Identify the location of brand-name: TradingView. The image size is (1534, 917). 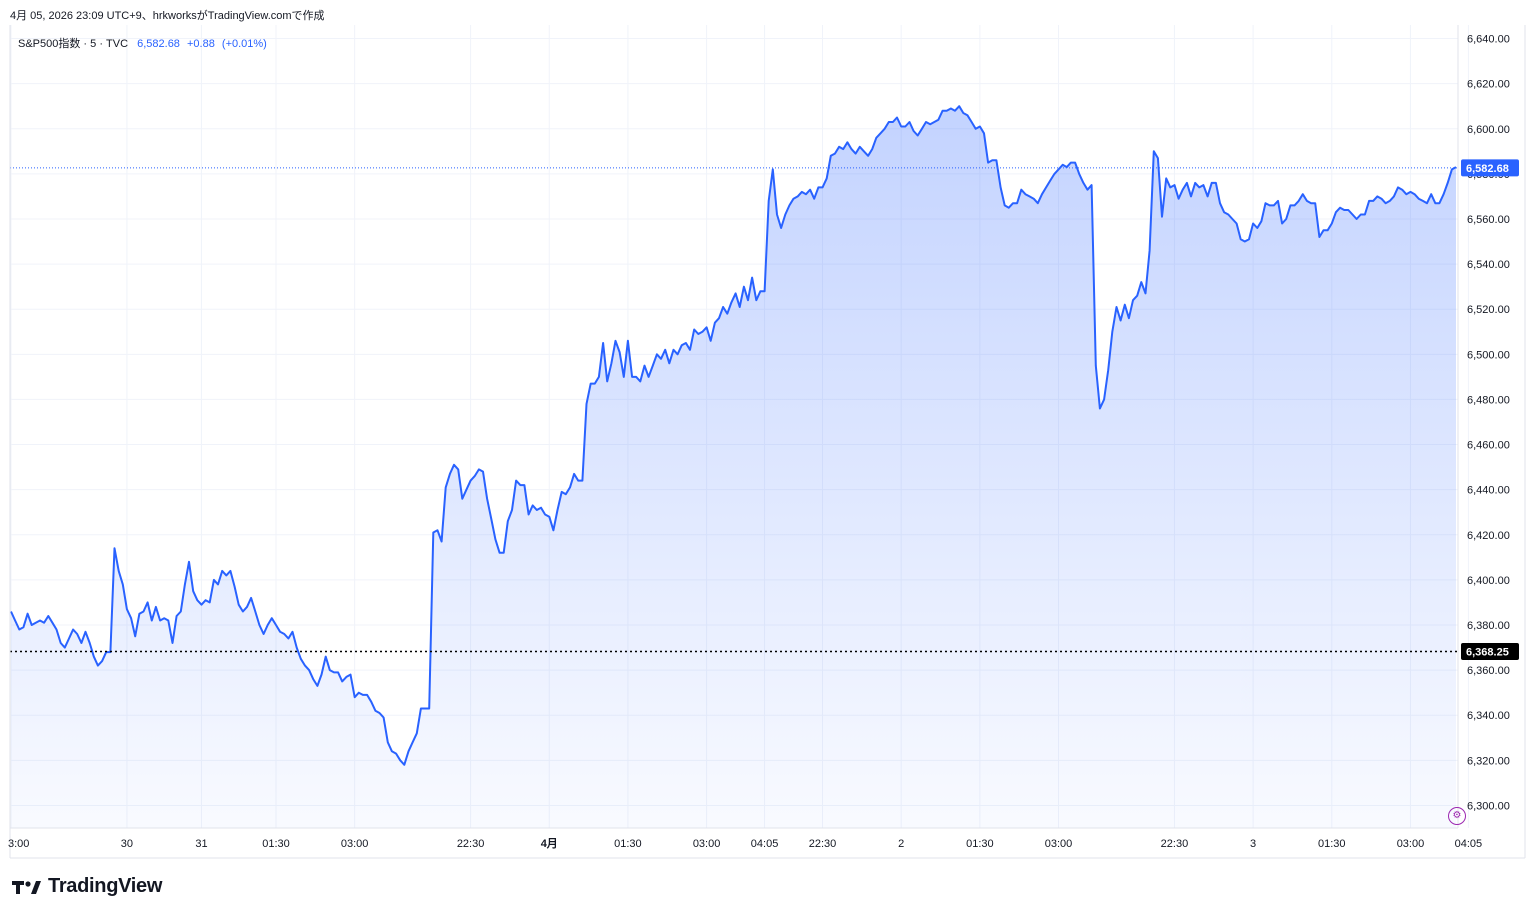
(105, 886).